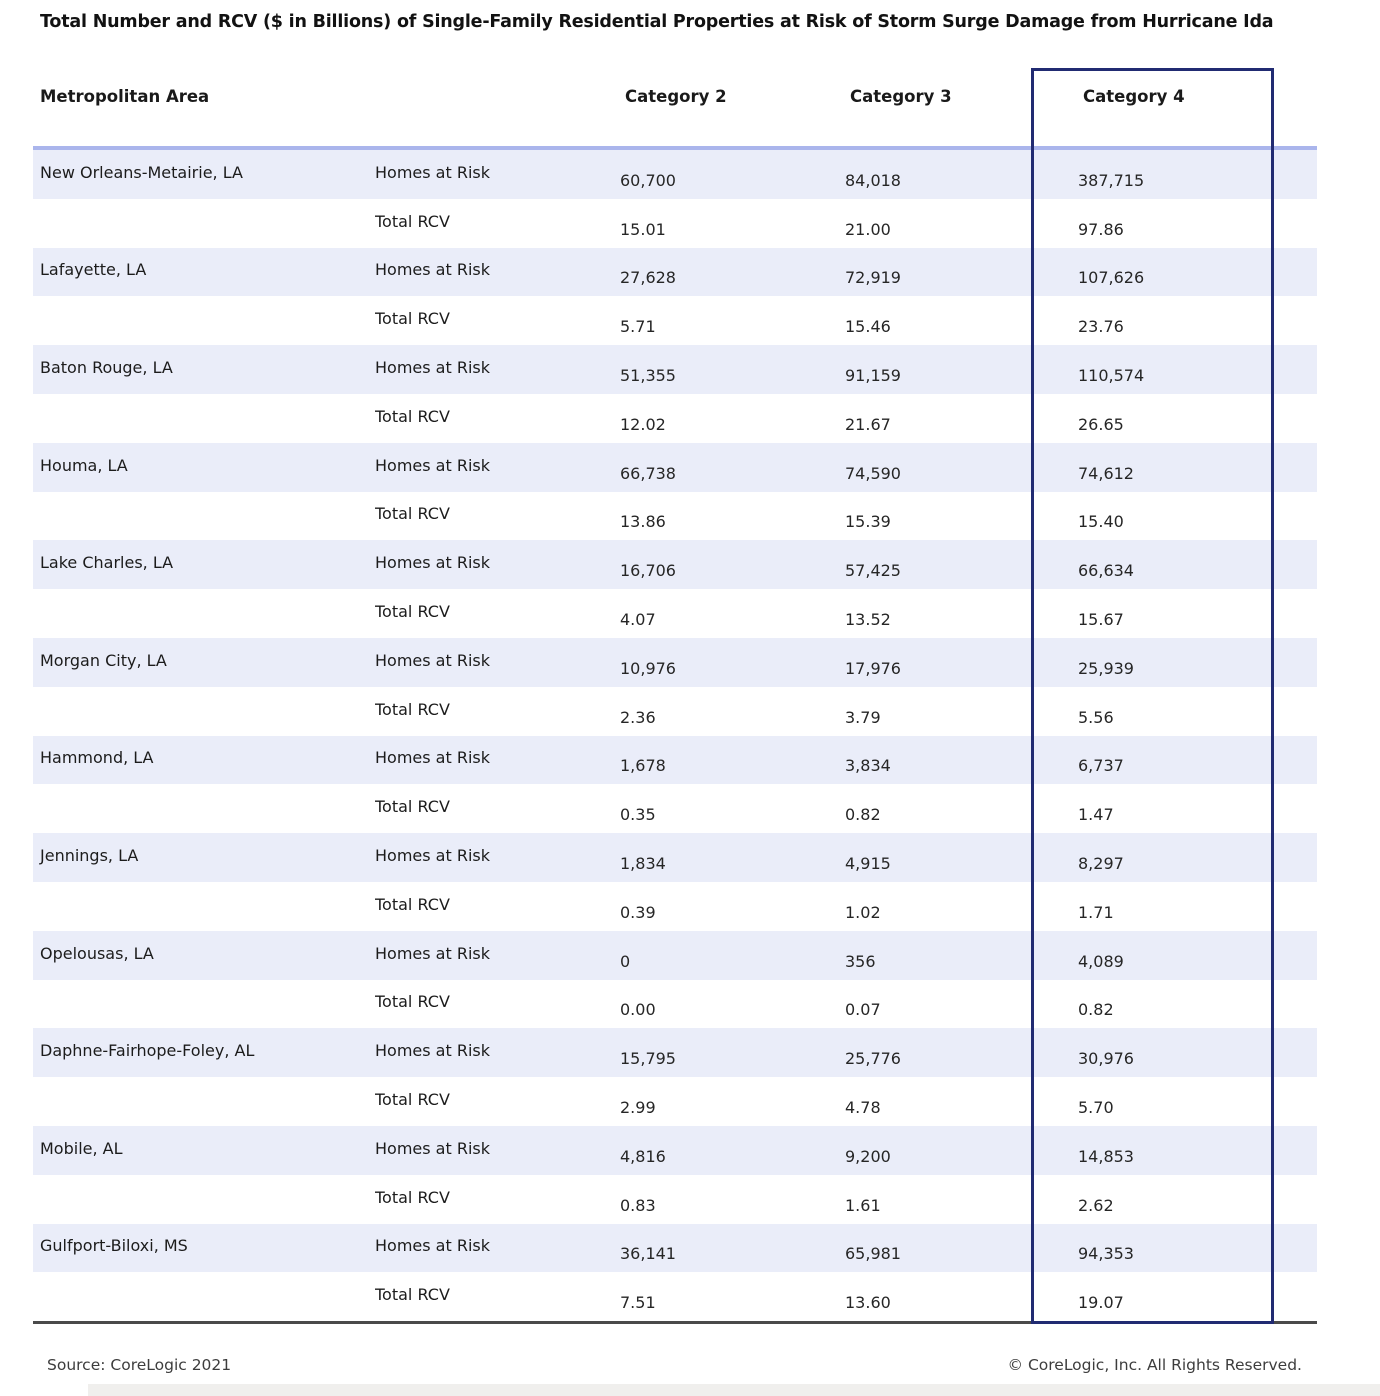 The image size is (1380, 1396). I want to click on value-category-3: 15.46, so click(868, 327).